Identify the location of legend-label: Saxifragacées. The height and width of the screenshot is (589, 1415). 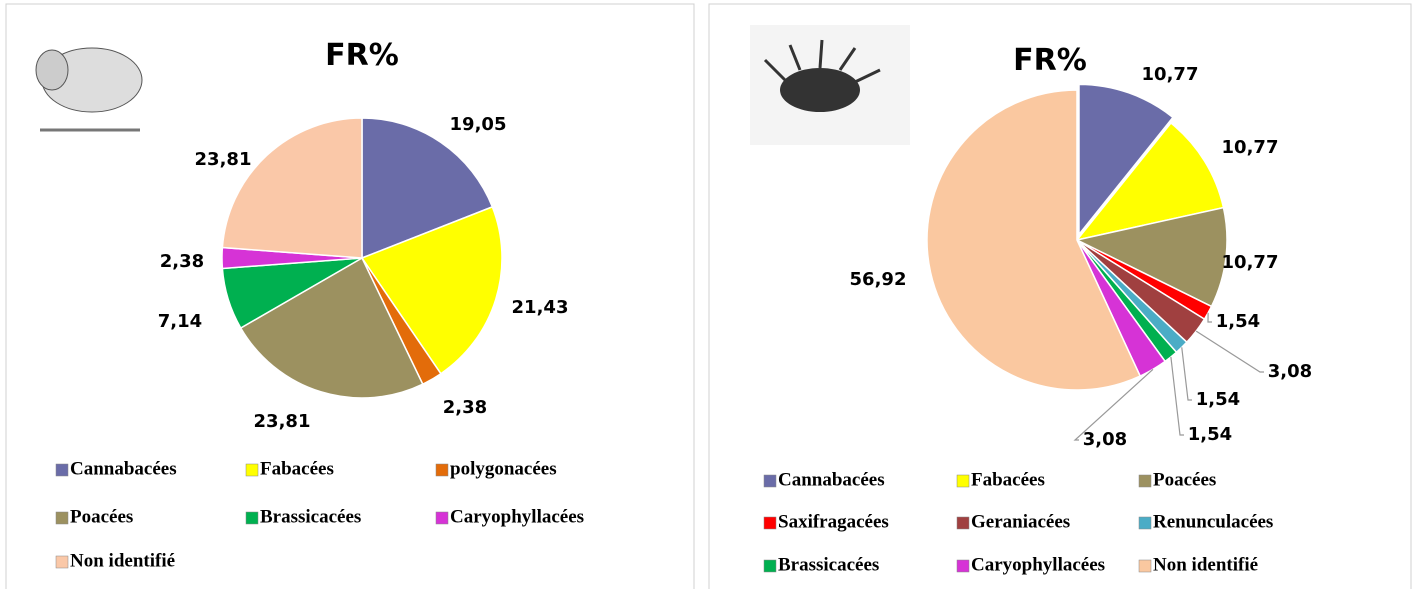
(833, 521).